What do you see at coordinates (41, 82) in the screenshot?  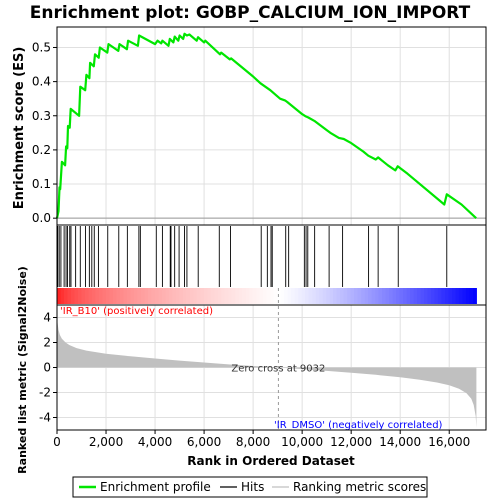 I see `es-y-tick-label: 0.4` at bounding box center [41, 82].